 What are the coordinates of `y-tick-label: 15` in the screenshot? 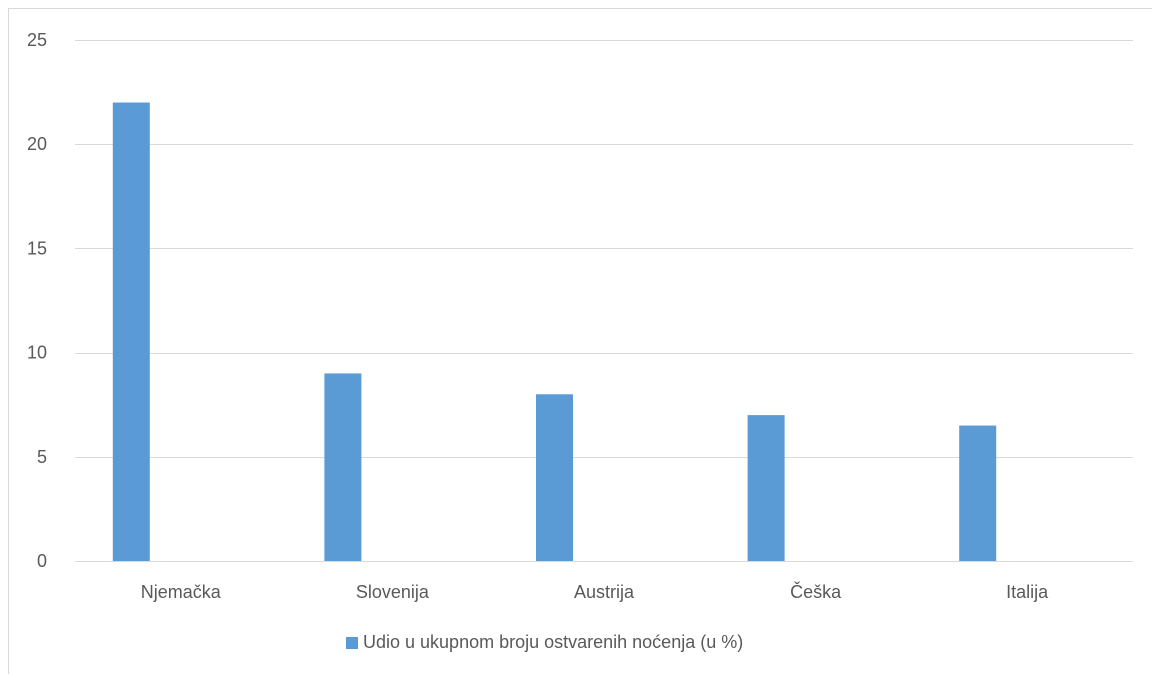 It's located at (37, 248).